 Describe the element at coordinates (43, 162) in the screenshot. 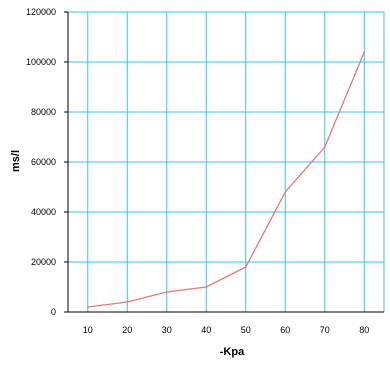

I see `y-tick-label: 60000` at that location.